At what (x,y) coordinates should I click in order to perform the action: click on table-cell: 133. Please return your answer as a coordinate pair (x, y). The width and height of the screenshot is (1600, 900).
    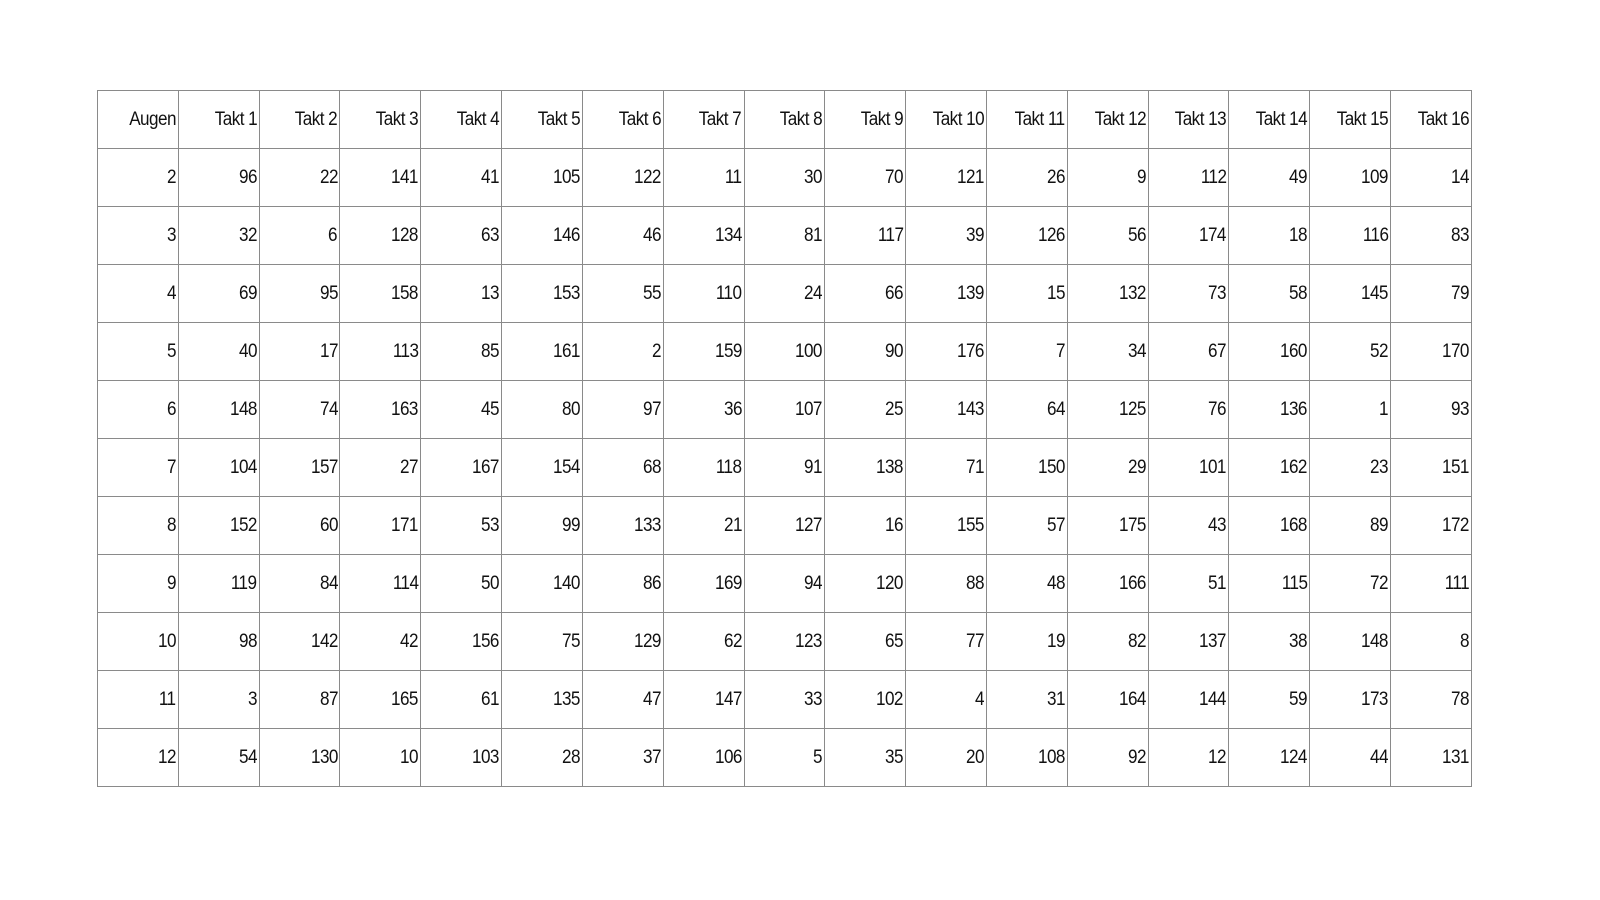
    Looking at the image, I should click on (622, 525).